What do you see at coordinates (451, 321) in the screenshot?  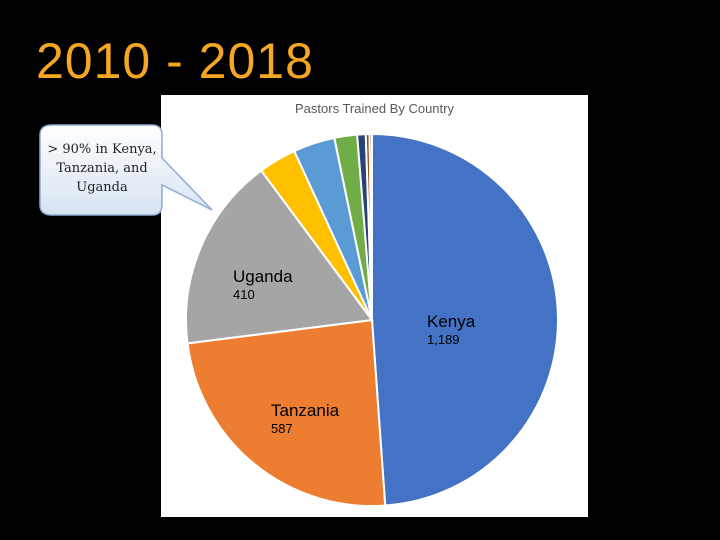 I see `category-label-kenya: Kenya` at bounding box center [451, 321].